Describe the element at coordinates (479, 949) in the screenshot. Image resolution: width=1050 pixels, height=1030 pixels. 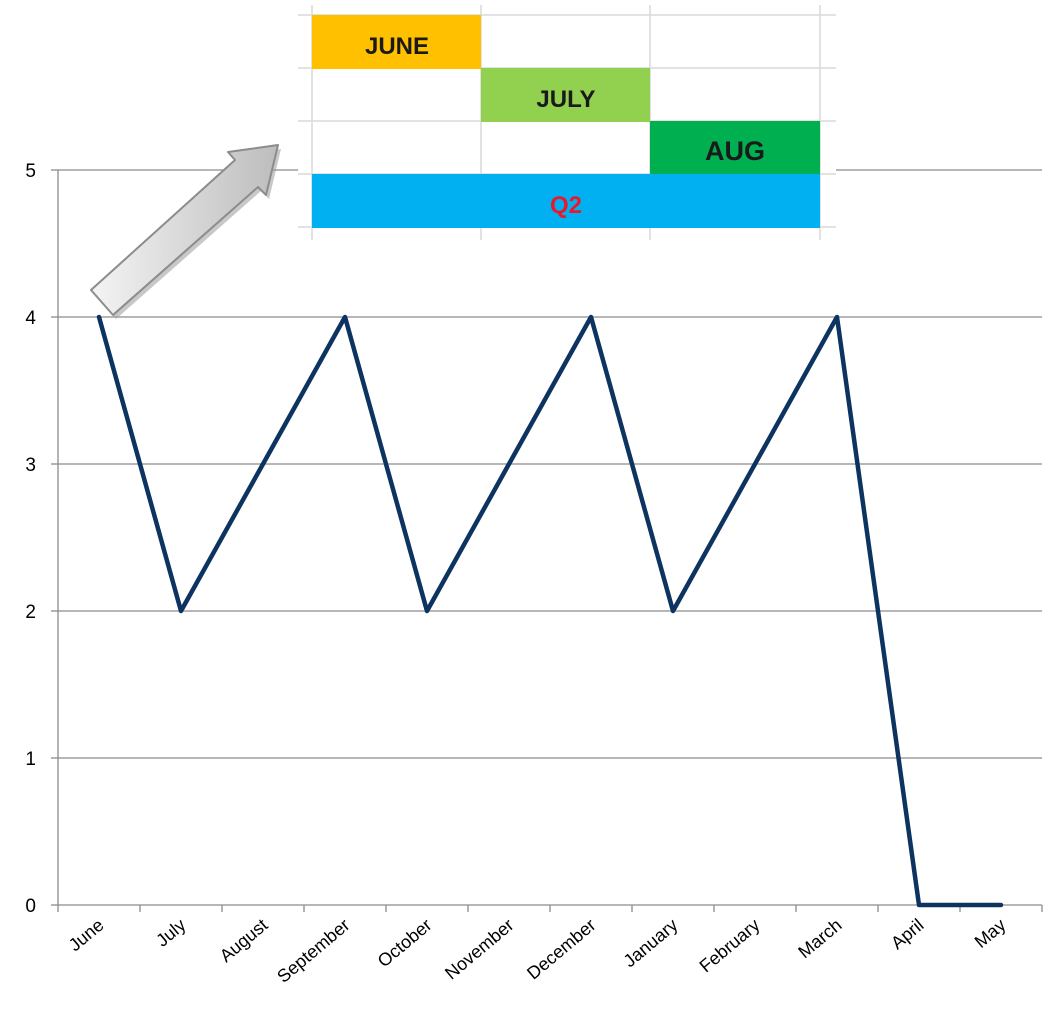
I see `x-tick-label: November` at that location.